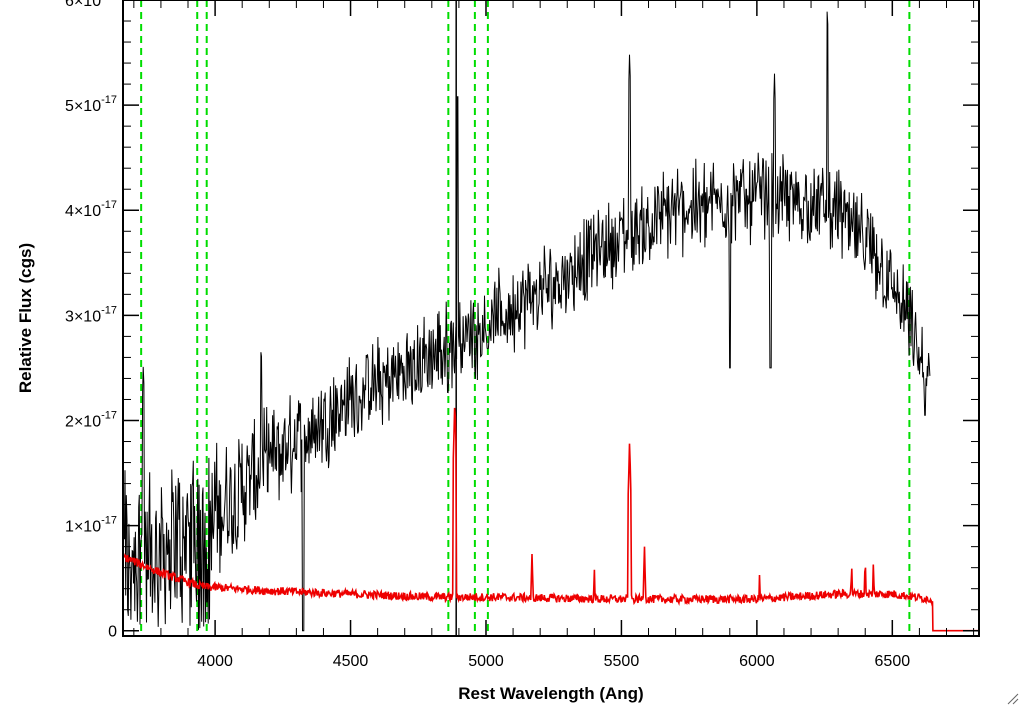  What do you see at coordinates (112, 632) in the screenshot?
I see `y-tick-label: 0` at bounding box center [112, 632].